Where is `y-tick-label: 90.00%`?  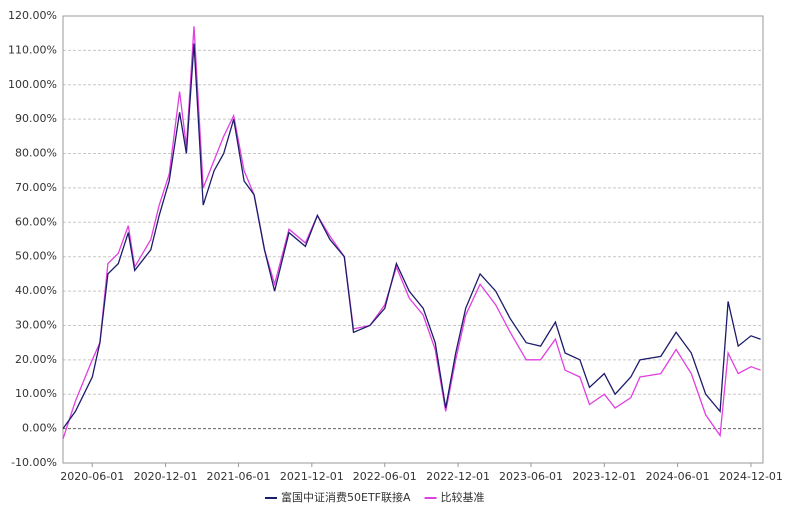
y-tick-label: 90.00% is located at coordinates (36, 118).